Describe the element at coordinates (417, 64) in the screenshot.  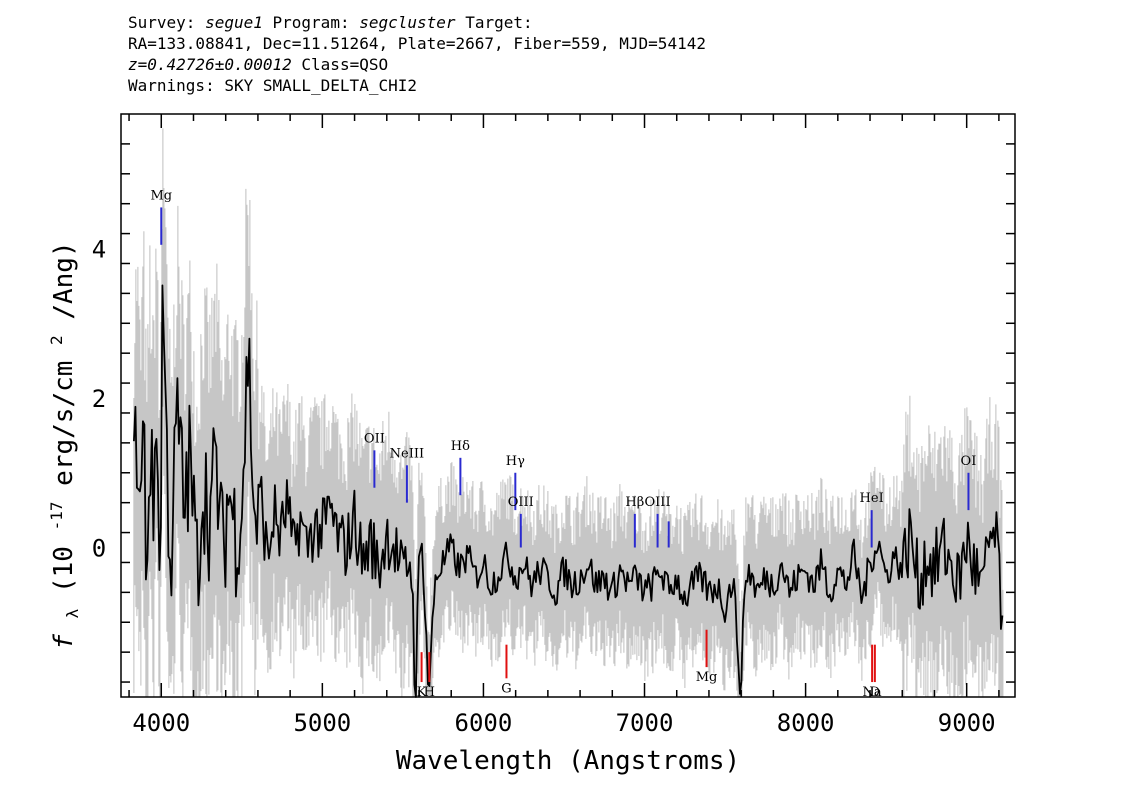
I see `header-line-3: z=0.42726±0.00012 Class=QSO` at that location.